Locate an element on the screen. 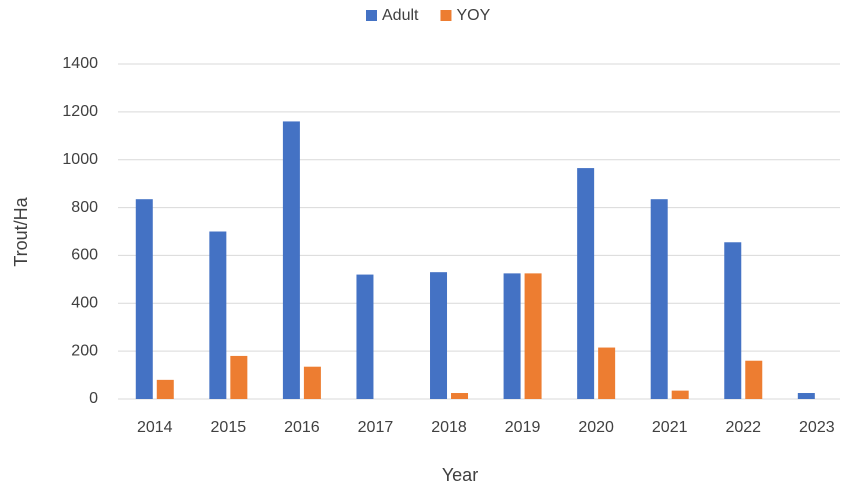 Image resolution: width=845 pixels, height=486 pixels. x-tick-label: 2020 is located at coordinates (596, 427).